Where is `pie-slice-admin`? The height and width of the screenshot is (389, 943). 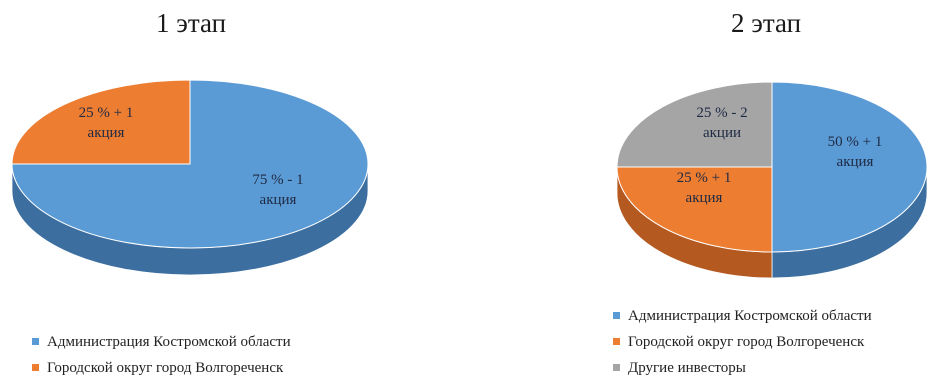 pie-slice-admin is located at coordinates (849, 167).